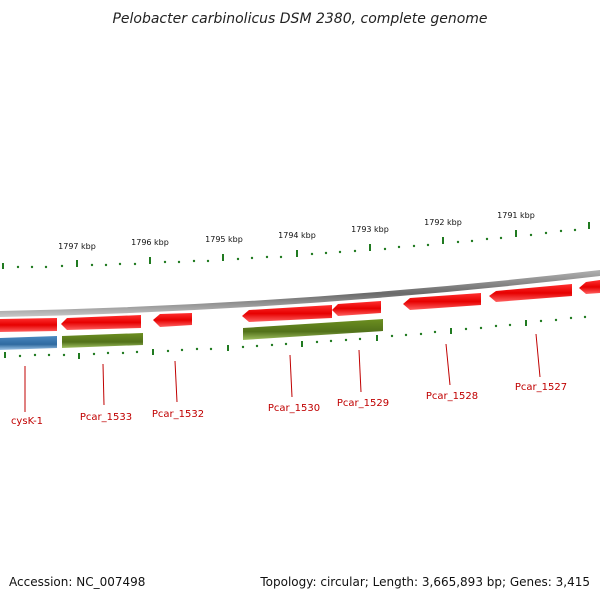 This screenshot has height=600, width=600. What do you see at coordinates (294, 408) in the screenshot?
I see `gene-label: Pcar_1530` at bounding box center [294, 408].